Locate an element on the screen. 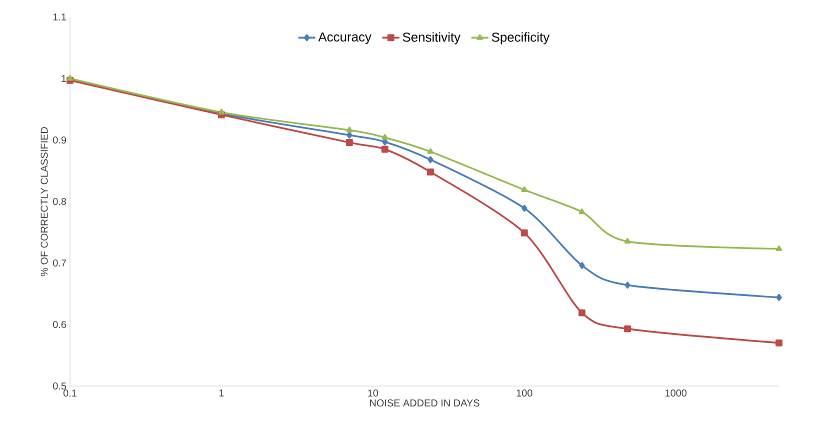  y-tick-label: 1.1 is located at coordinates (59, 17).